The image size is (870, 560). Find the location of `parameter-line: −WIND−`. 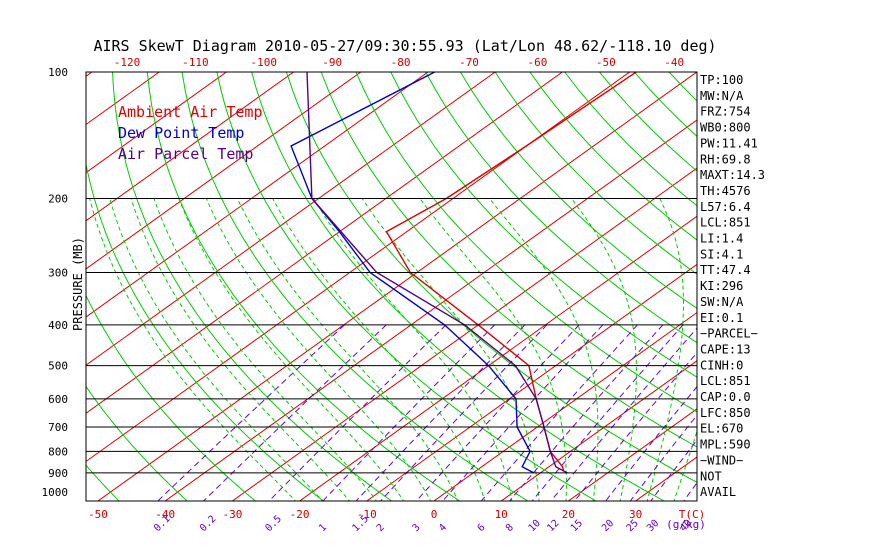

parameter-line: −WIND− is located at coordinates (721, 460).